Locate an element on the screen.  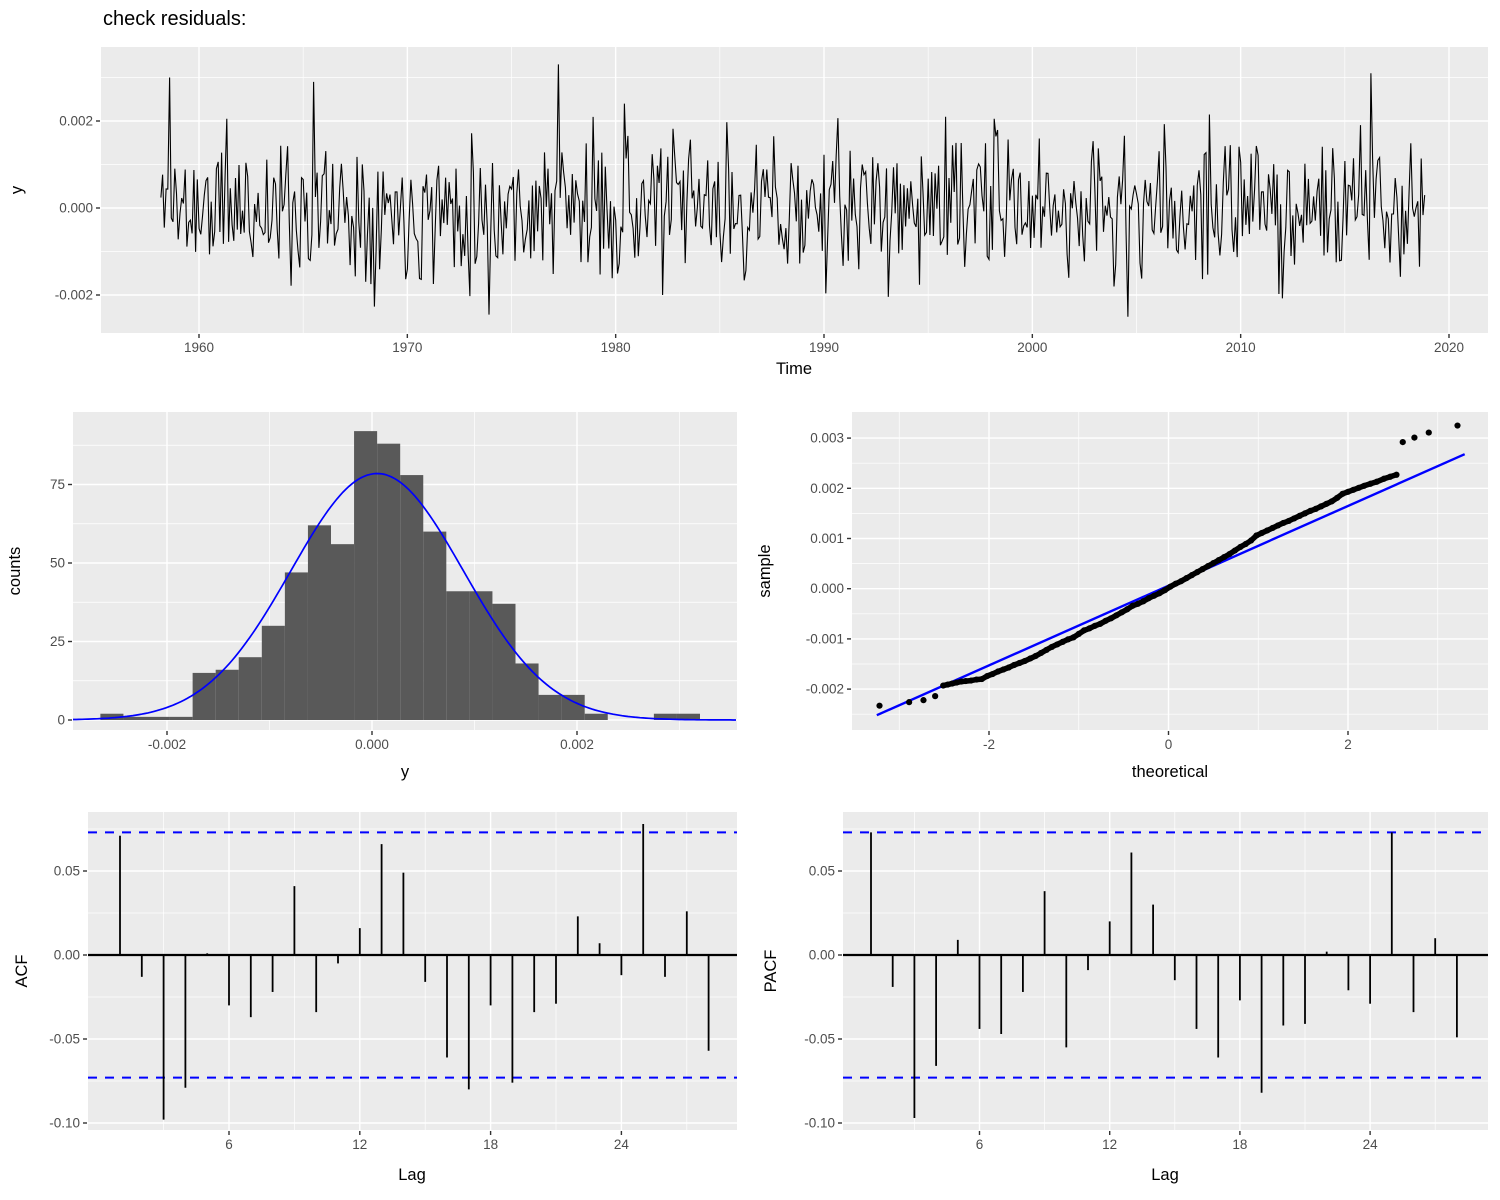
pacf-y-tick-label: 0.05 is located at coordinates (822, 871).